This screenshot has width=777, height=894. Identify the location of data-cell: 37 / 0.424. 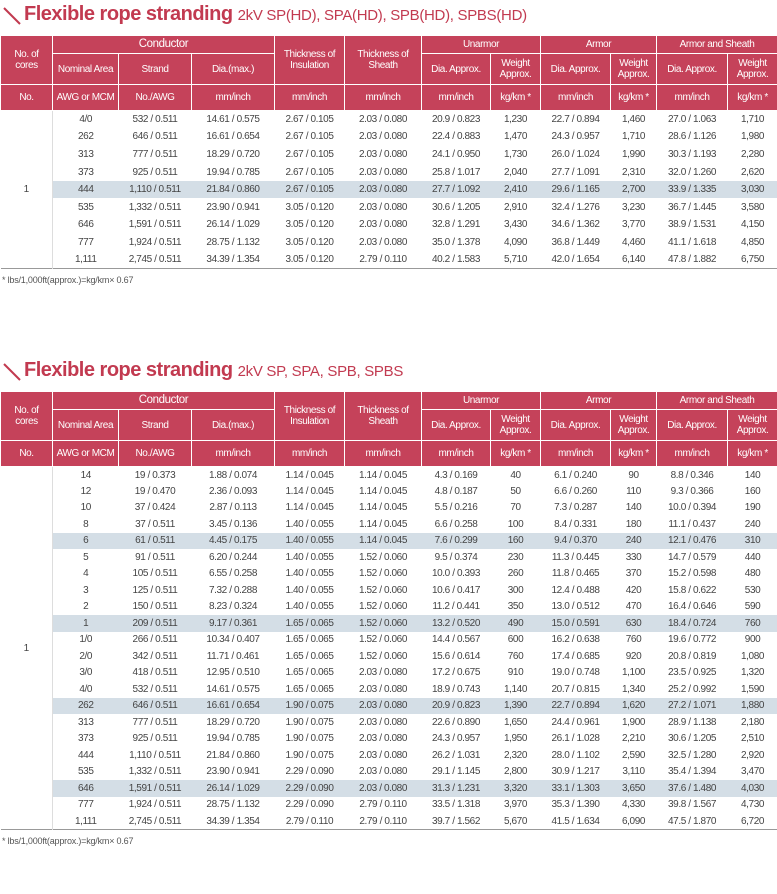
(155, 508).